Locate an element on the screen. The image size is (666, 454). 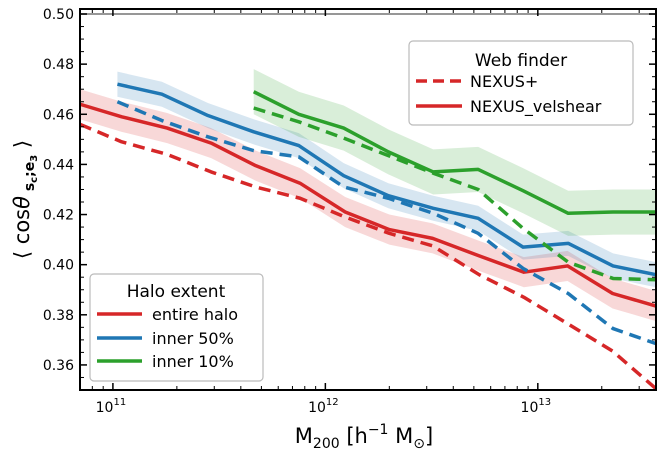
y-tick-label: 0.48 is located at coordinates (58, 65).